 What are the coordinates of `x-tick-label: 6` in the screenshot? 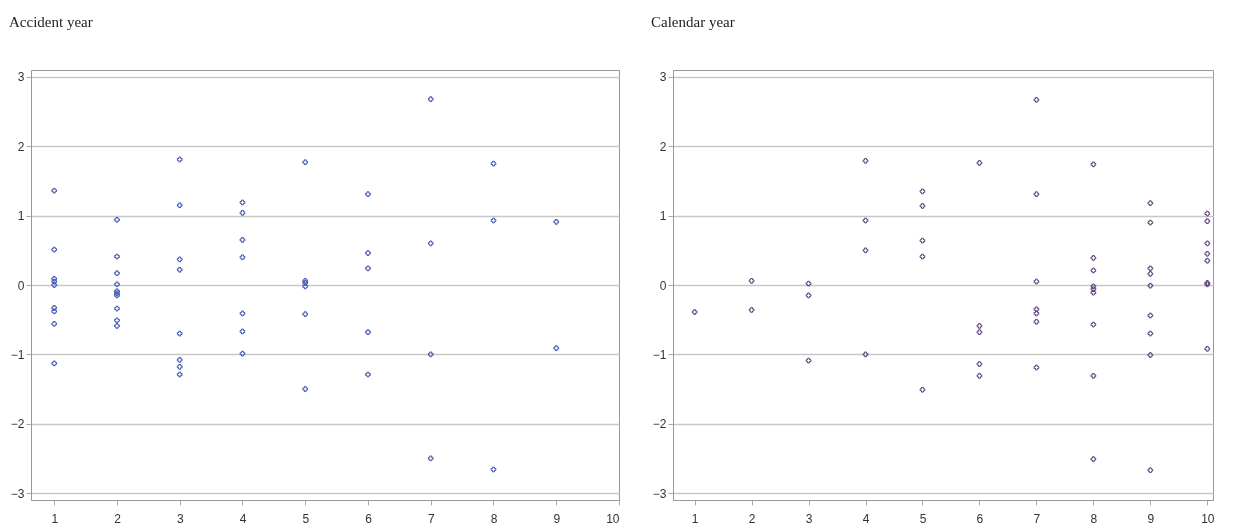 It's located at (980, 518).